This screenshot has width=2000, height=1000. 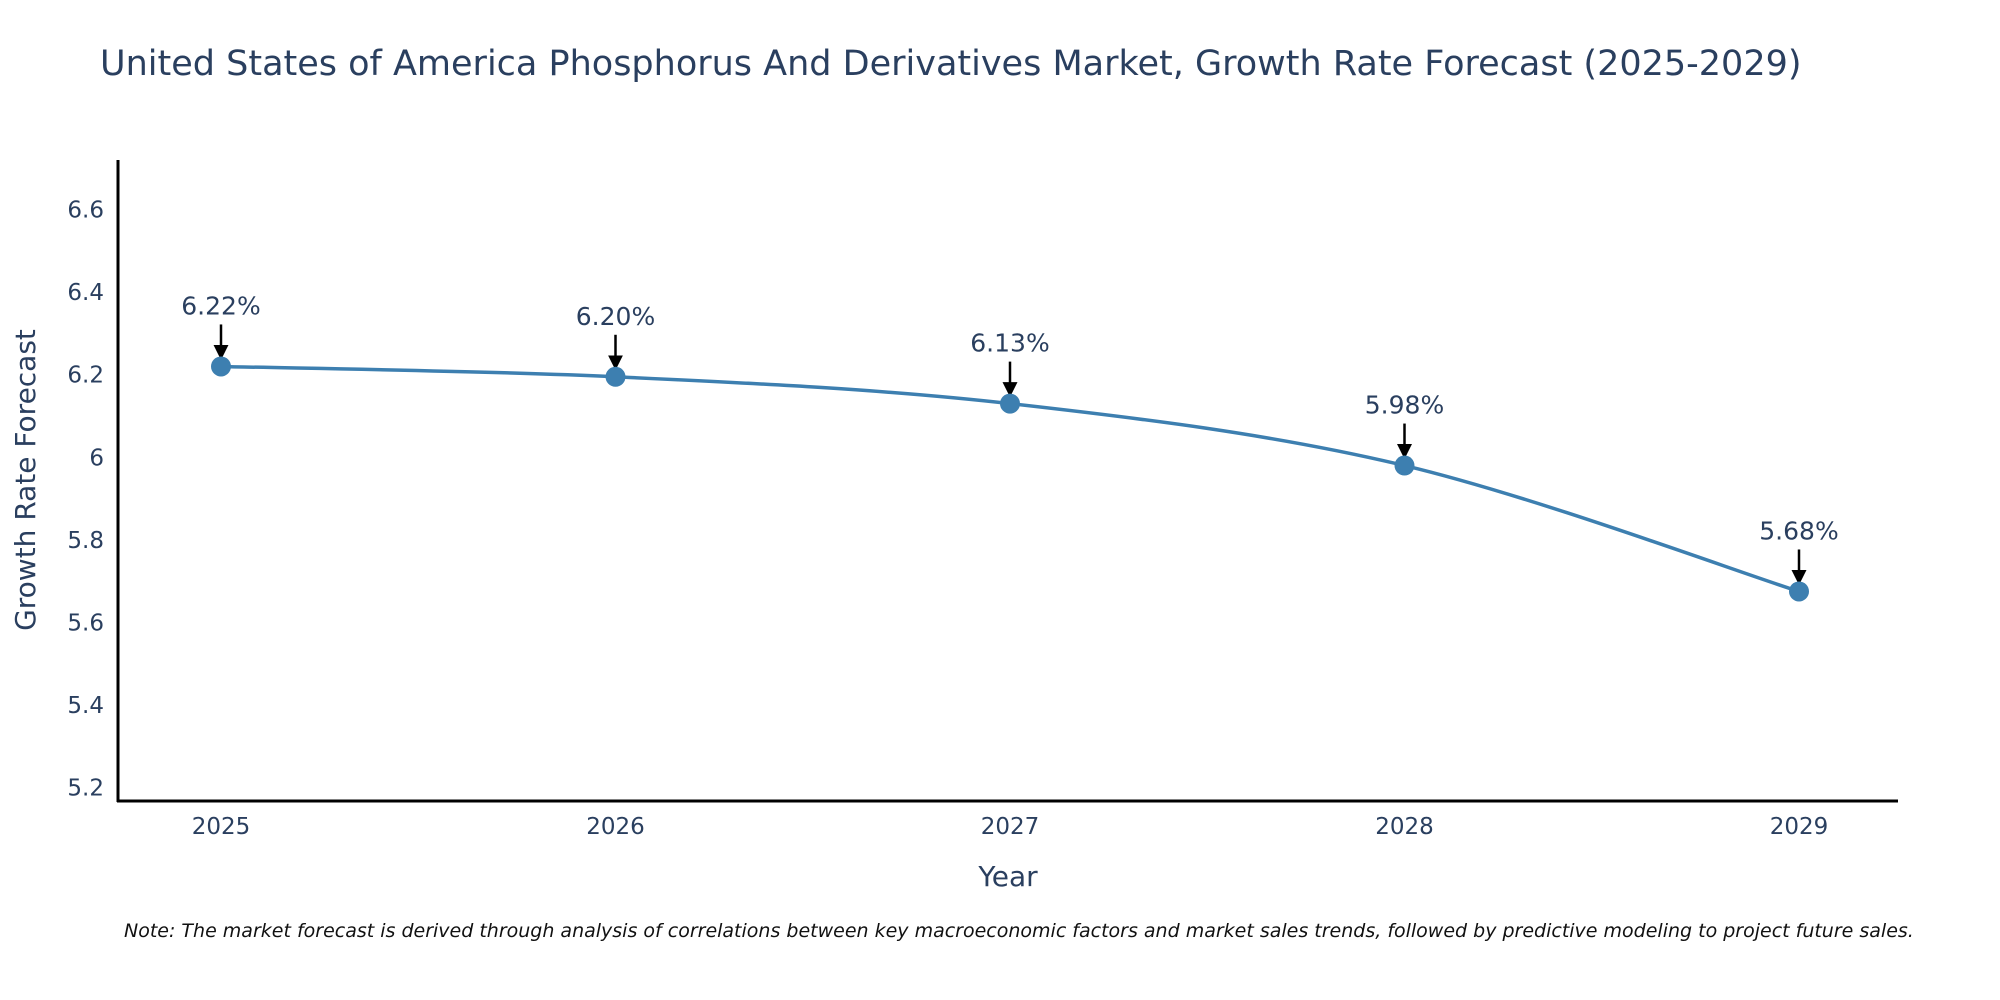 What do you see at coordinates (96, 458) in the screenshot?
I see `y-tick-label: 6` at bounding box center [96, 458].